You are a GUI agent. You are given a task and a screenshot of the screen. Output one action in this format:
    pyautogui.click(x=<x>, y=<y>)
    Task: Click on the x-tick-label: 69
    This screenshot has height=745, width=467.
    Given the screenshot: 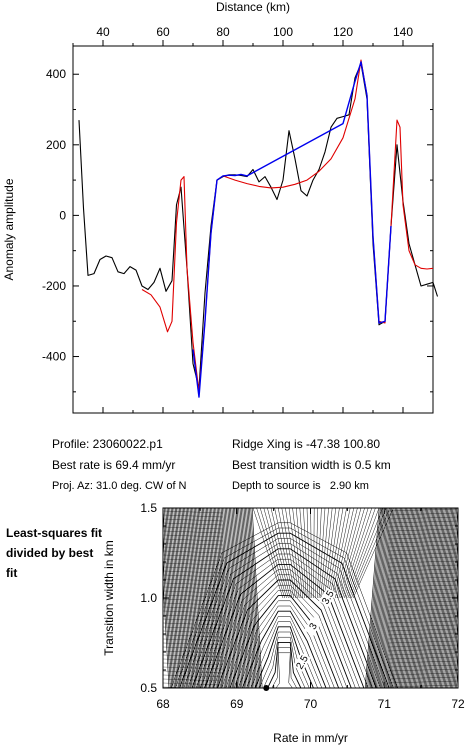 What is the action you would take?
    pyautogui.click(x=237, y=704)
    